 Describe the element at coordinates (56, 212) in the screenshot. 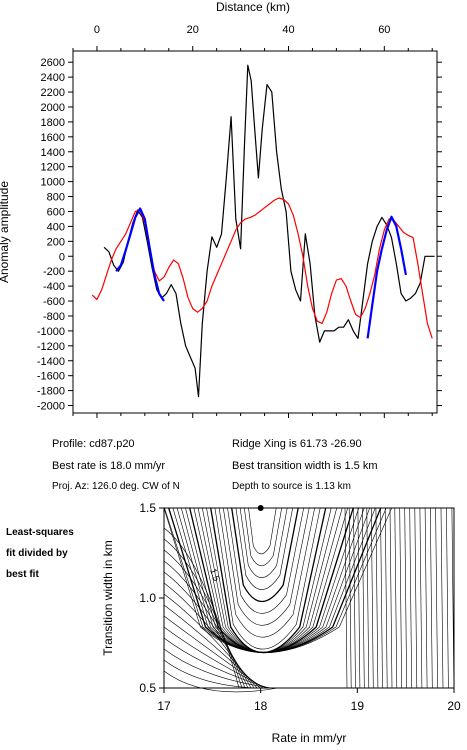

I see `y-tick-label: 600` at that location.